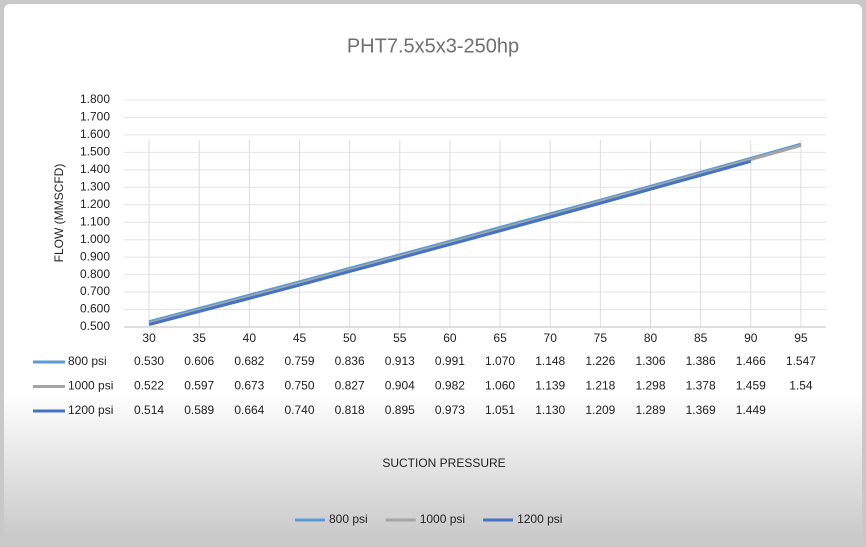  I want to click on x-tick-label: 50, so click(350, 338).